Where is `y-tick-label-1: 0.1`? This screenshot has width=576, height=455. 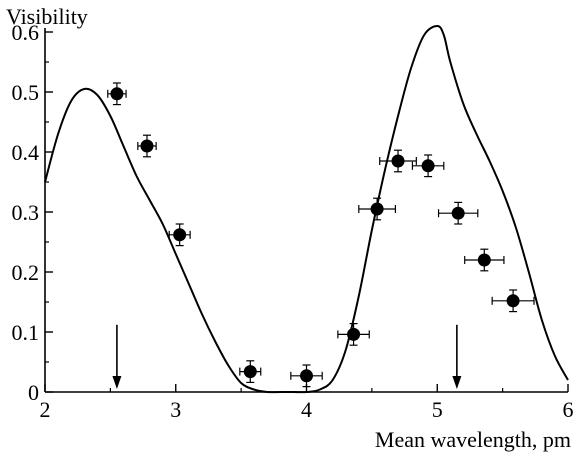
y-tick-label-1: 0.1 is located at coordinates (26, 332).